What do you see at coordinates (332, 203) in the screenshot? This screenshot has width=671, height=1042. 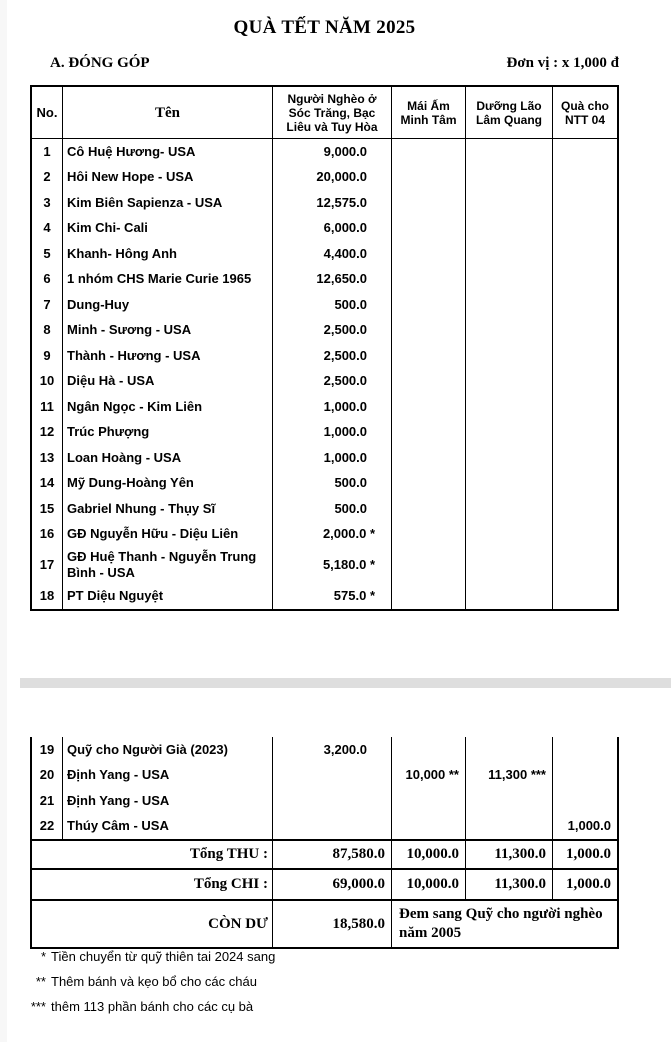 I see `amount-ngheo: 12,575.0` at bounding box center [332, 203].